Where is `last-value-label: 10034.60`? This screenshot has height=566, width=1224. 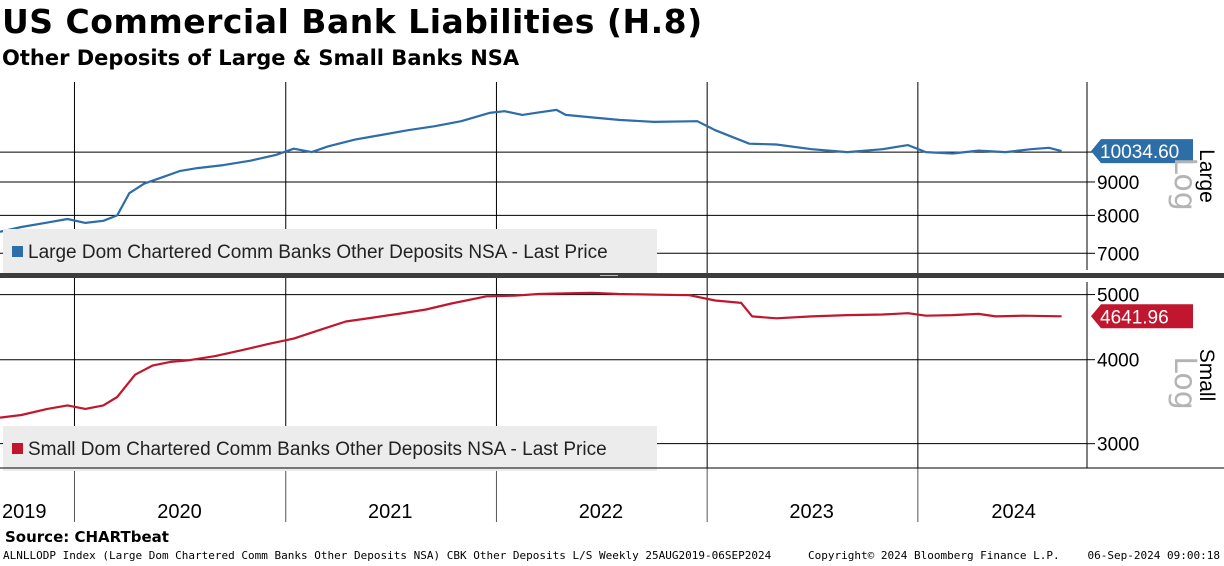 last-value-label: 10034.60 is located at coordinates (1139, 152).